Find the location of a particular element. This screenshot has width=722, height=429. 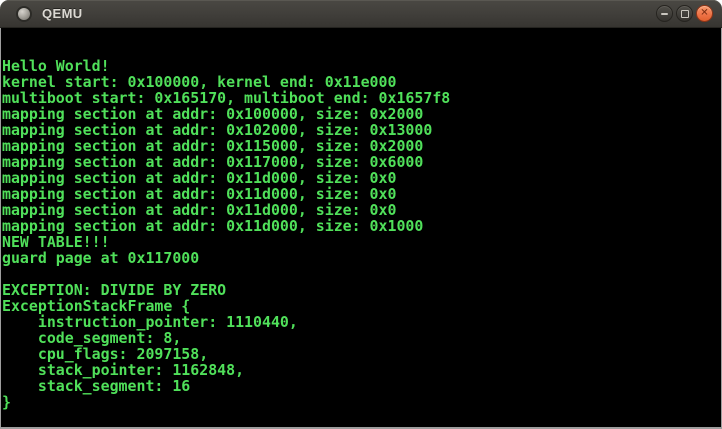

maximize-button is located at coordinates (684, 13).